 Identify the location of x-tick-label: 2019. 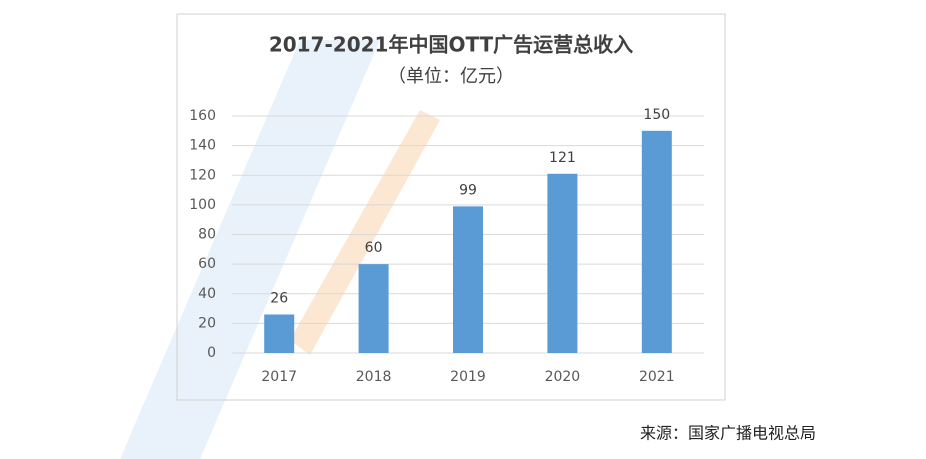
(468, 377).